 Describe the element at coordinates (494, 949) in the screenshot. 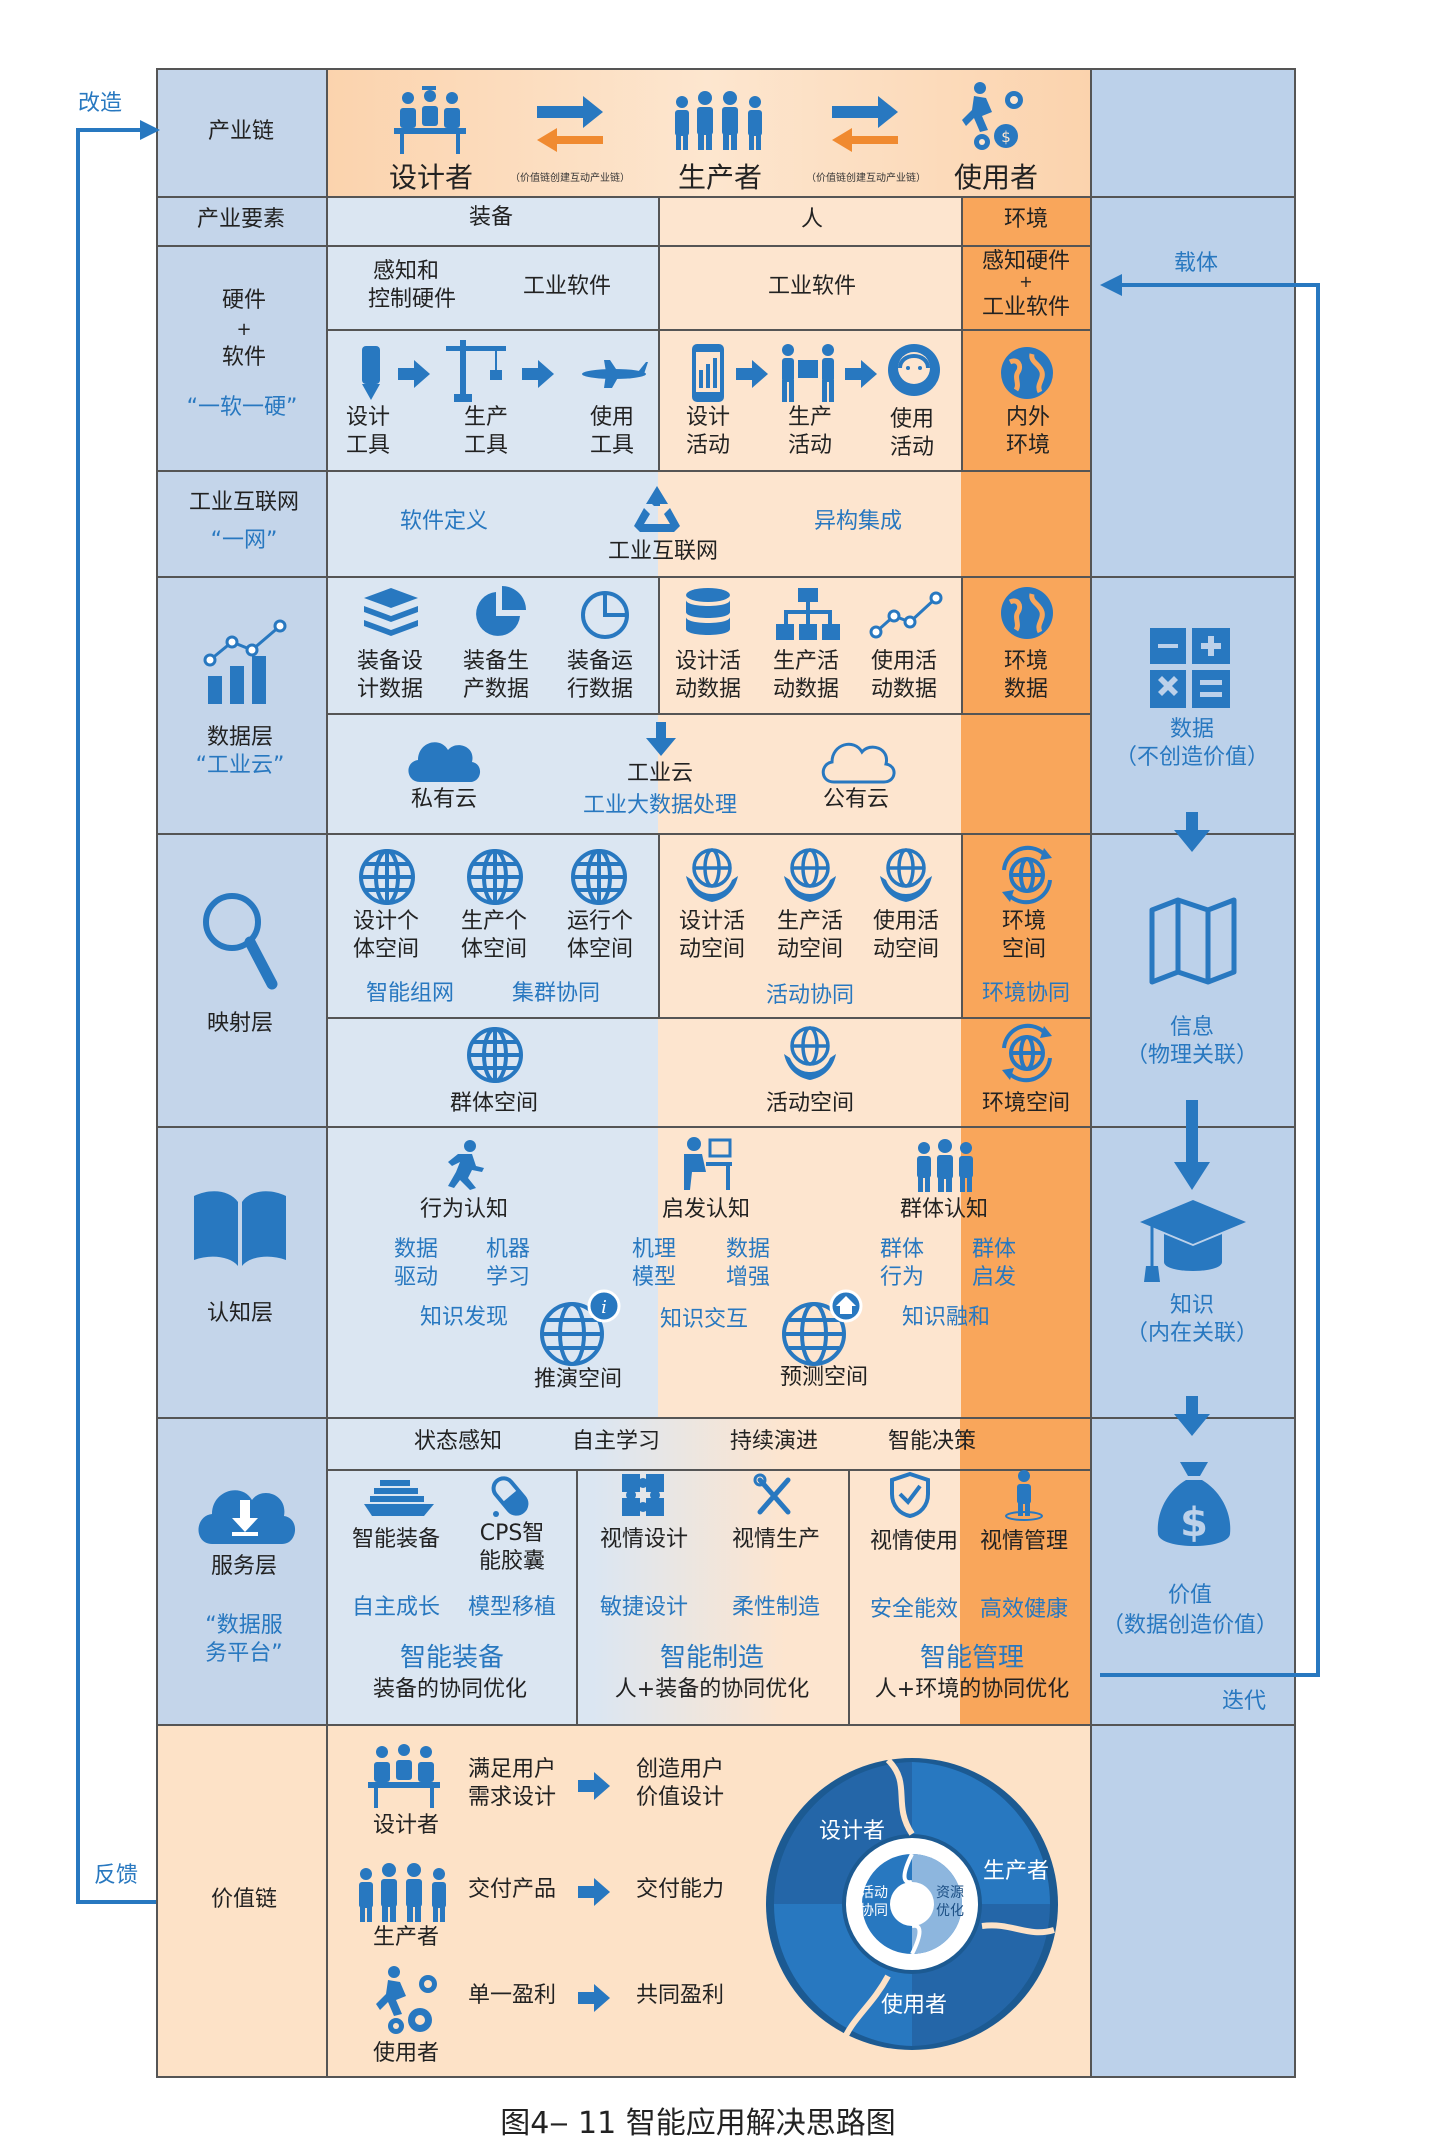

I see `map-m2-l2: 体空间` at that location.